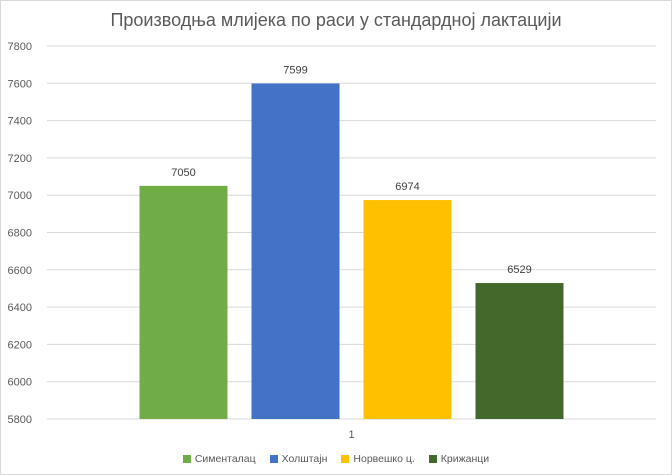 The height and width of the screenshot is (475, 672). What do you see at coordinates (336, 459) in the screenshot?
I see `legend: Сименталац Холштајн Норвешко ц. Крижанци` at bounding box center [336, 459].